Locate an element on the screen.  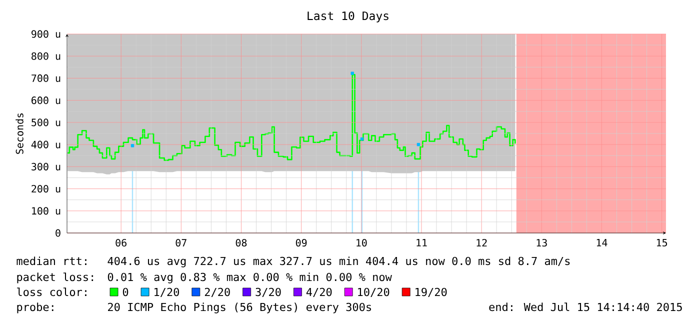
legend-label: 10/20 is located at coordinates (374, 293).